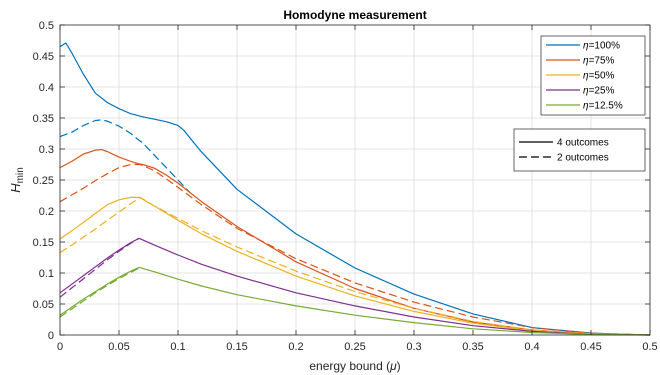 The image size is (660, 375). What do you see at coordinates (118, 347) in the screenshot?
I see `x-tick-label: 0.05` at bounding box center [118, 347].